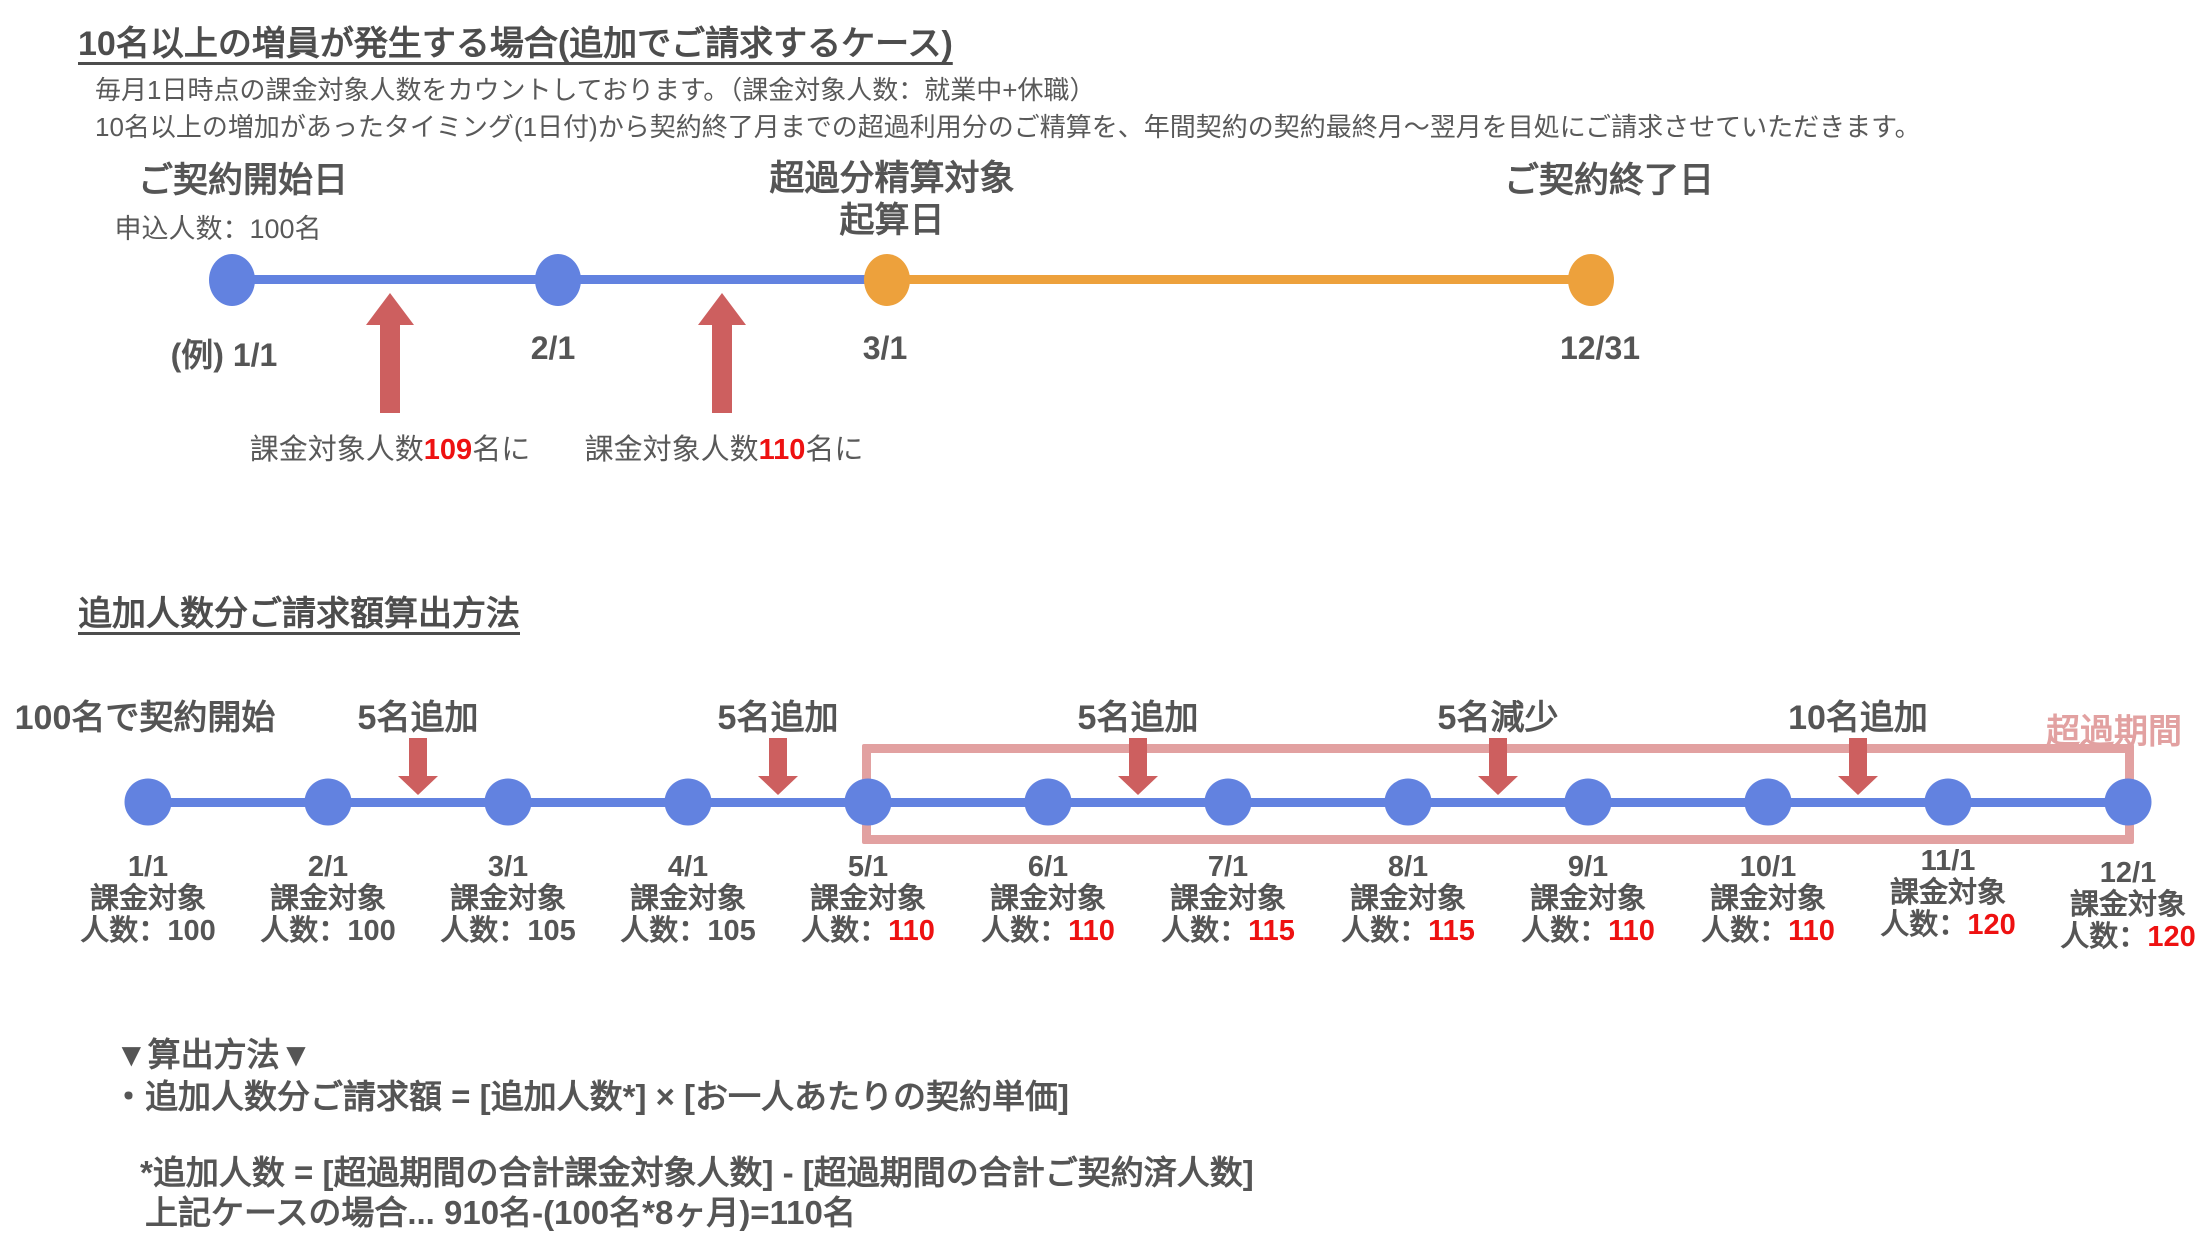 The width and height of the screenshot is (2200, 1236). Describe the element at coordinates (1138, 802) in the screenshot. I see `timeline2-line` at that location.